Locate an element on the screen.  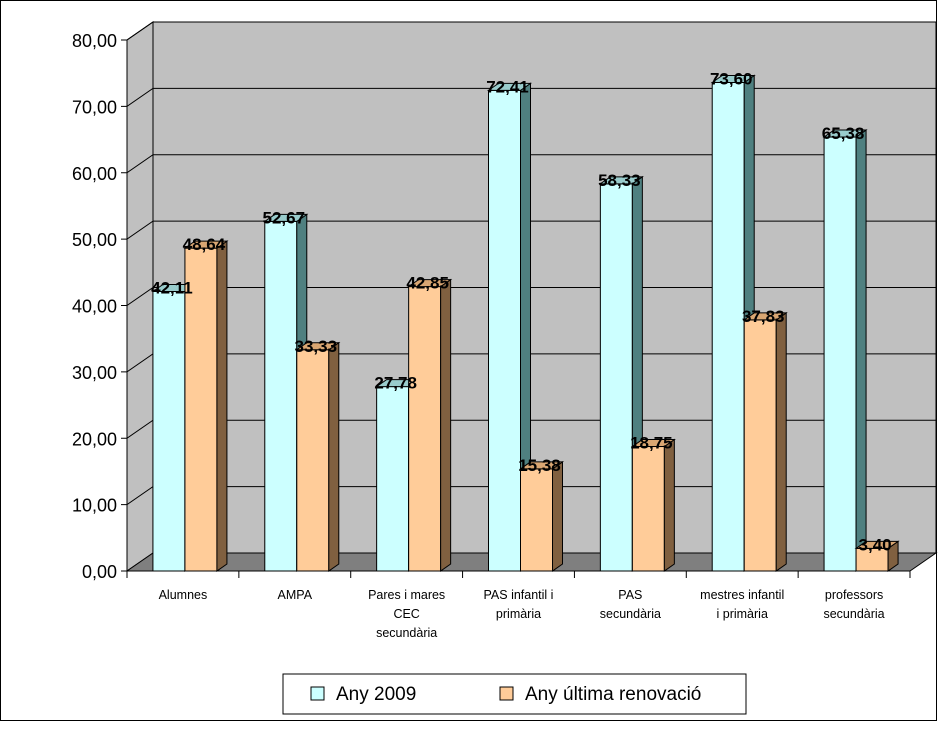
legend: Any 2009 Any última renovació is located at coordinates (514, 694).